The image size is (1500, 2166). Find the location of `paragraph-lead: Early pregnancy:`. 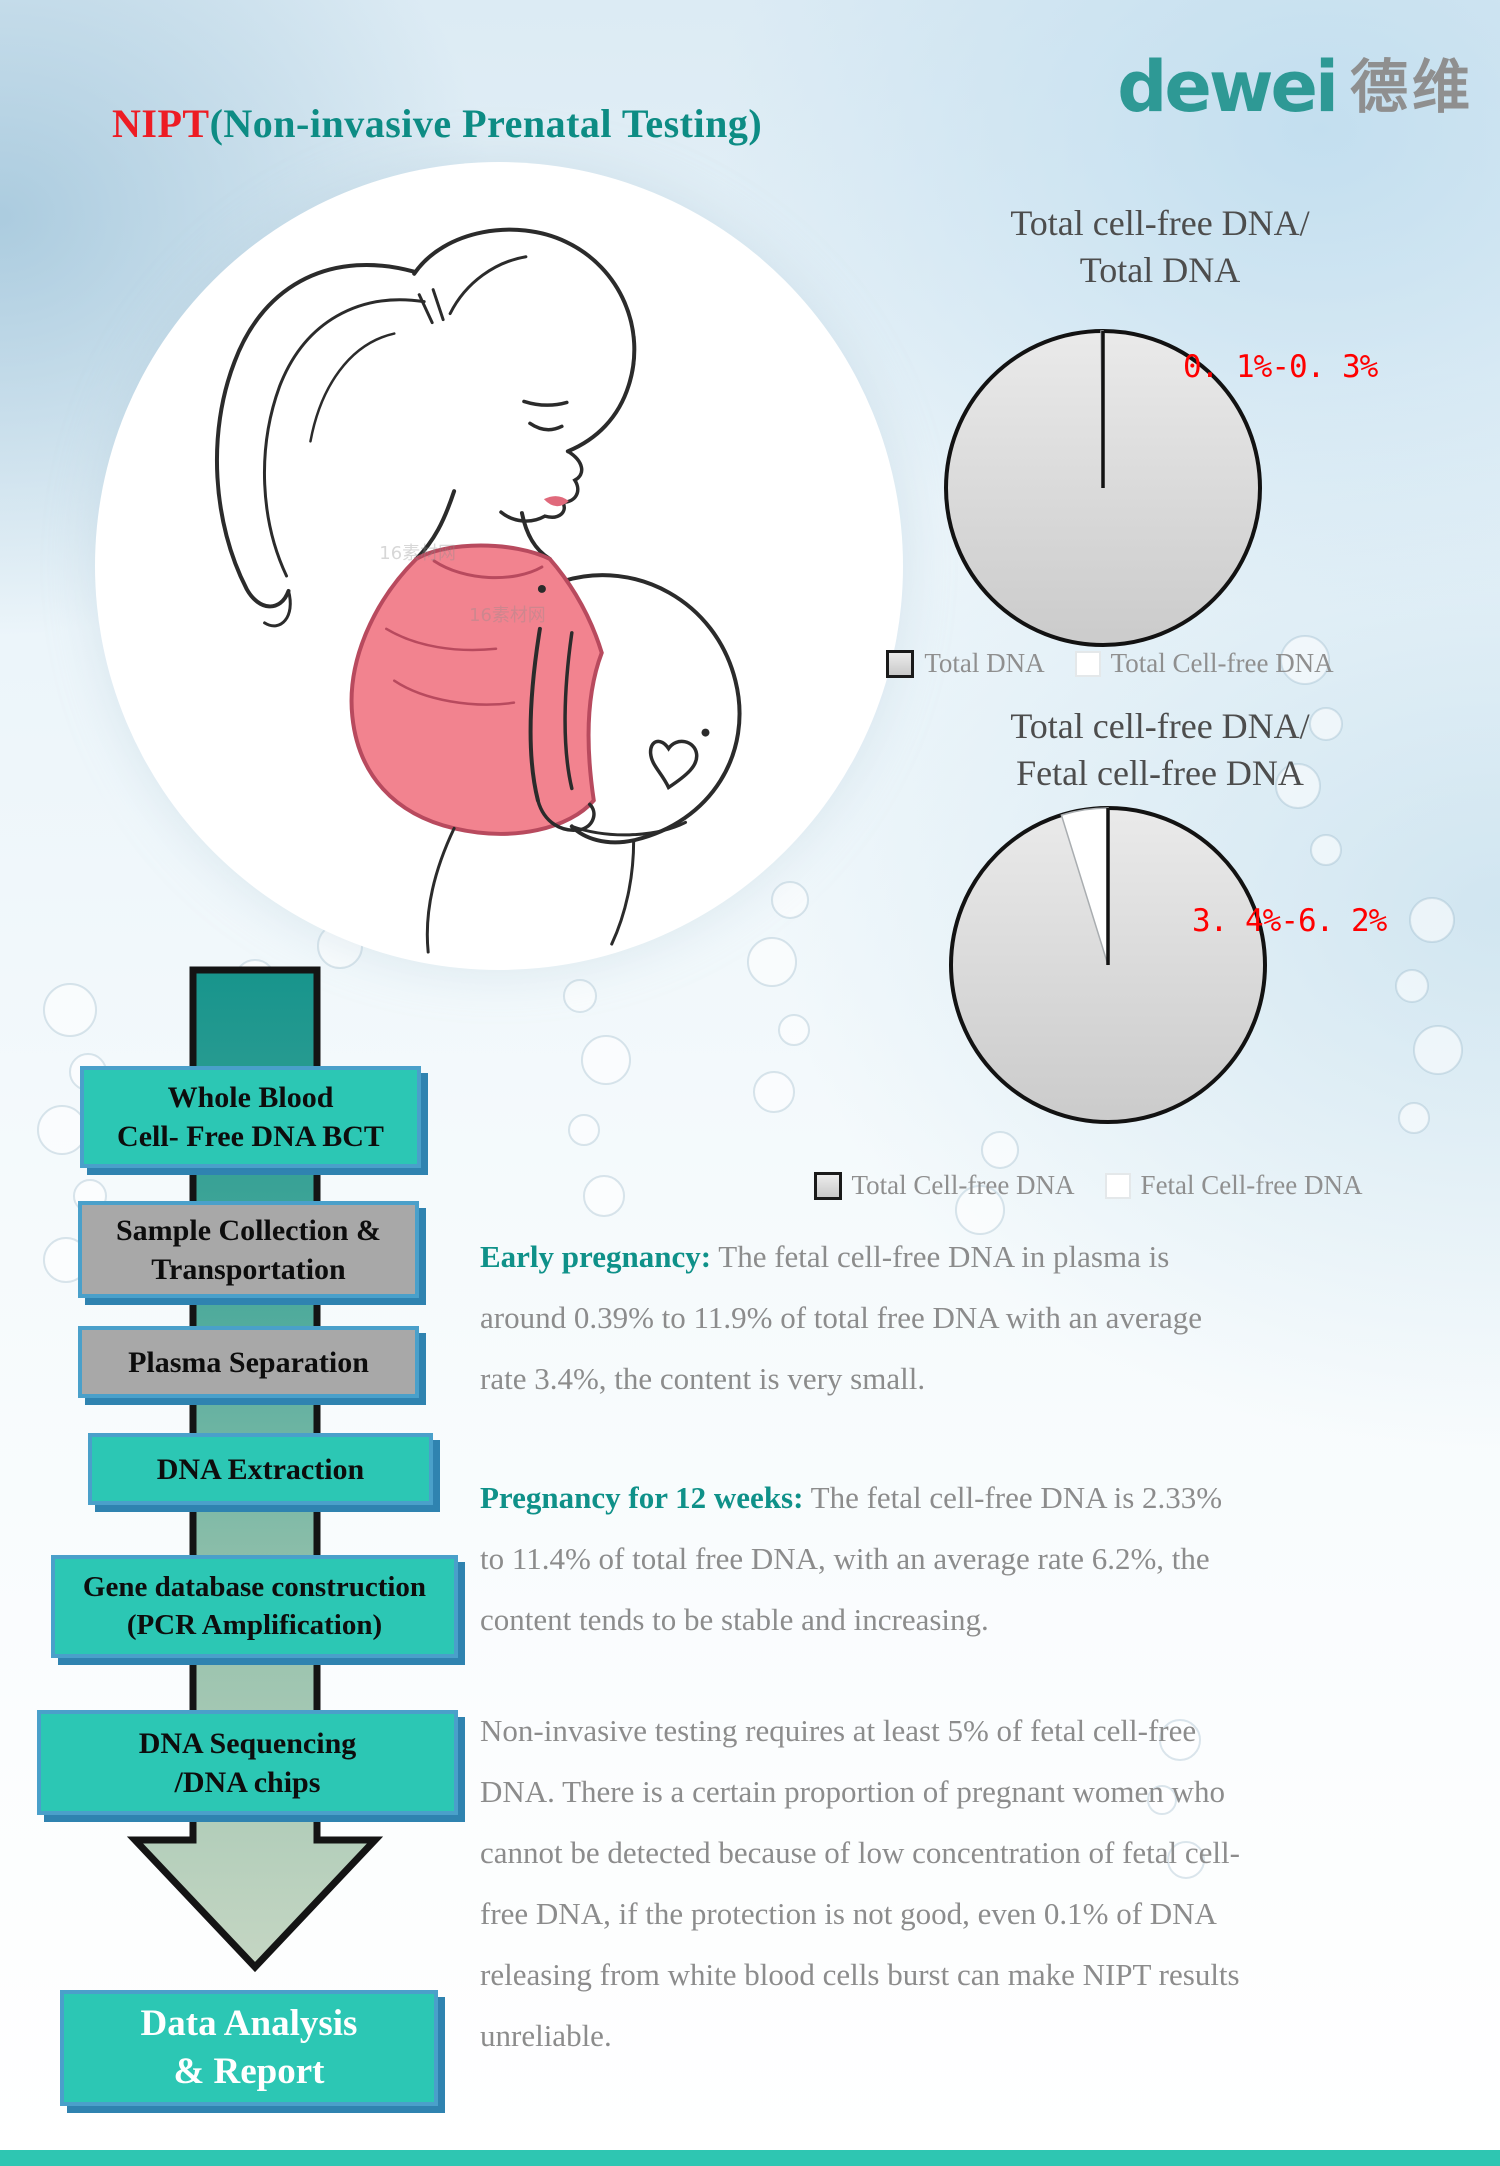

paragraph-lead: Early pregnancy: is located at coordinates (596, 1256).